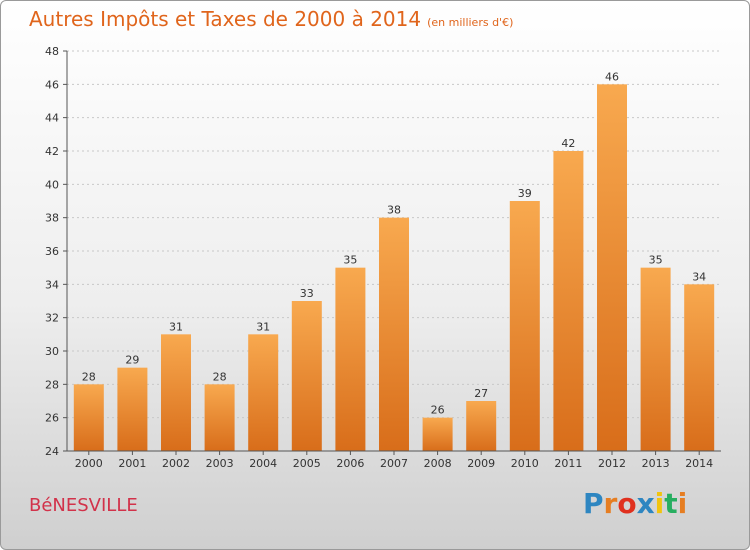 The height and width of the screenshot is (550, 750). Describe the element at coordinates (593, 503) in the screenshot. I see `logo-letter: P` at that location.